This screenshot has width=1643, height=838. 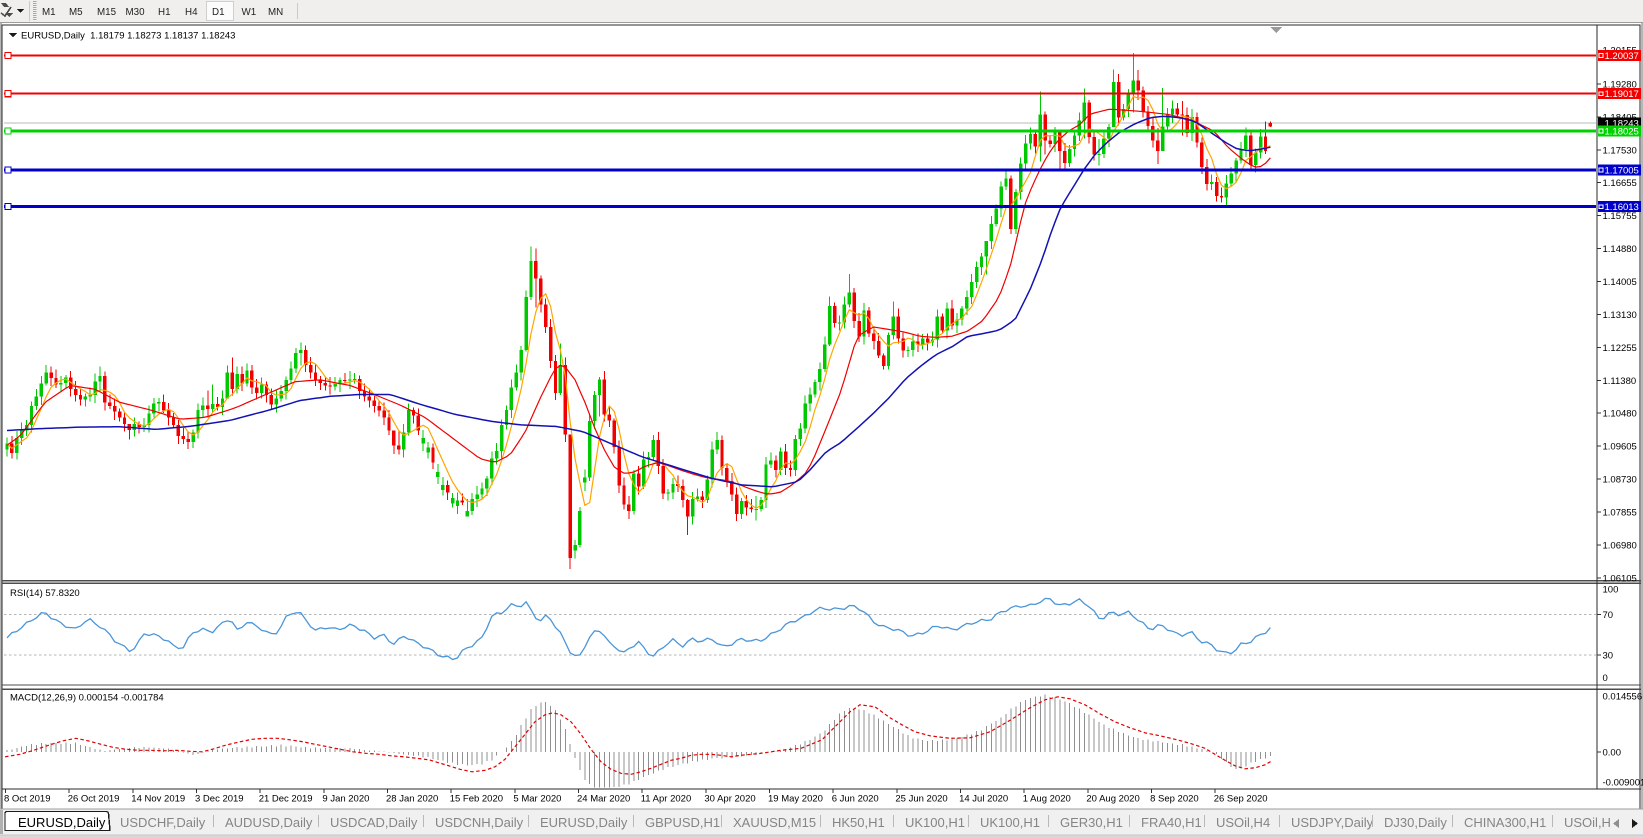 What do you see at coordinates (1622, 94) in the screenshot?
I see `svg-text: 1.19017` at bounding box center [1622, 94].